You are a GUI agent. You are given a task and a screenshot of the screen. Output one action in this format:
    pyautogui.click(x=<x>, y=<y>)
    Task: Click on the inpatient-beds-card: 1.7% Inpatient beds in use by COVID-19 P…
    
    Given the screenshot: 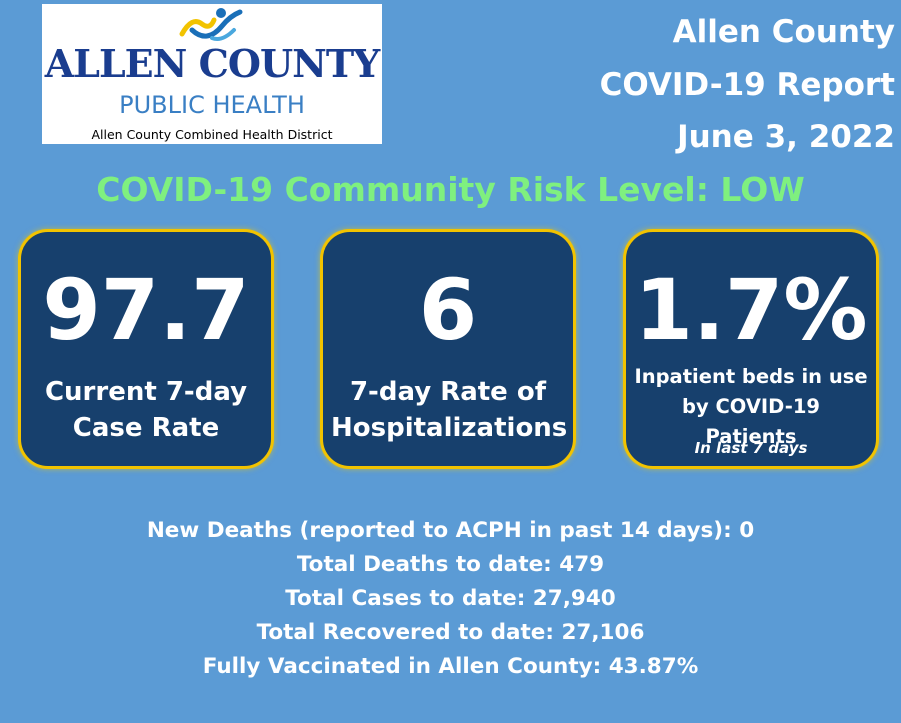 What is the action you would take?
    pyautogui.click(x=751, y=349)
    